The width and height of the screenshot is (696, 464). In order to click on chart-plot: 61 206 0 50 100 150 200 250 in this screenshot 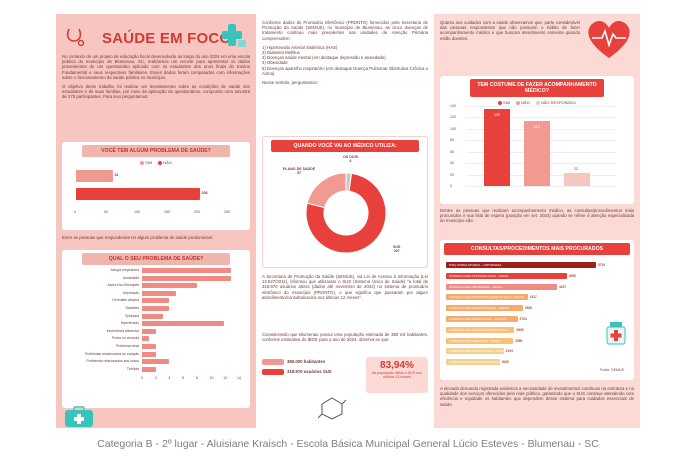, I will do `click(155, 191)`.